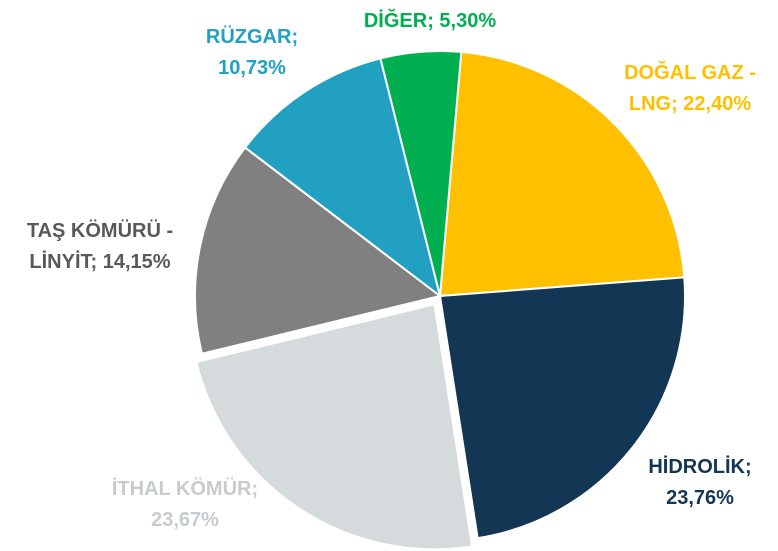  Describe the element at coordinates (252, 52) in the screenshot. I see `data-label: RÜZGAR; 10,73%` at that location.